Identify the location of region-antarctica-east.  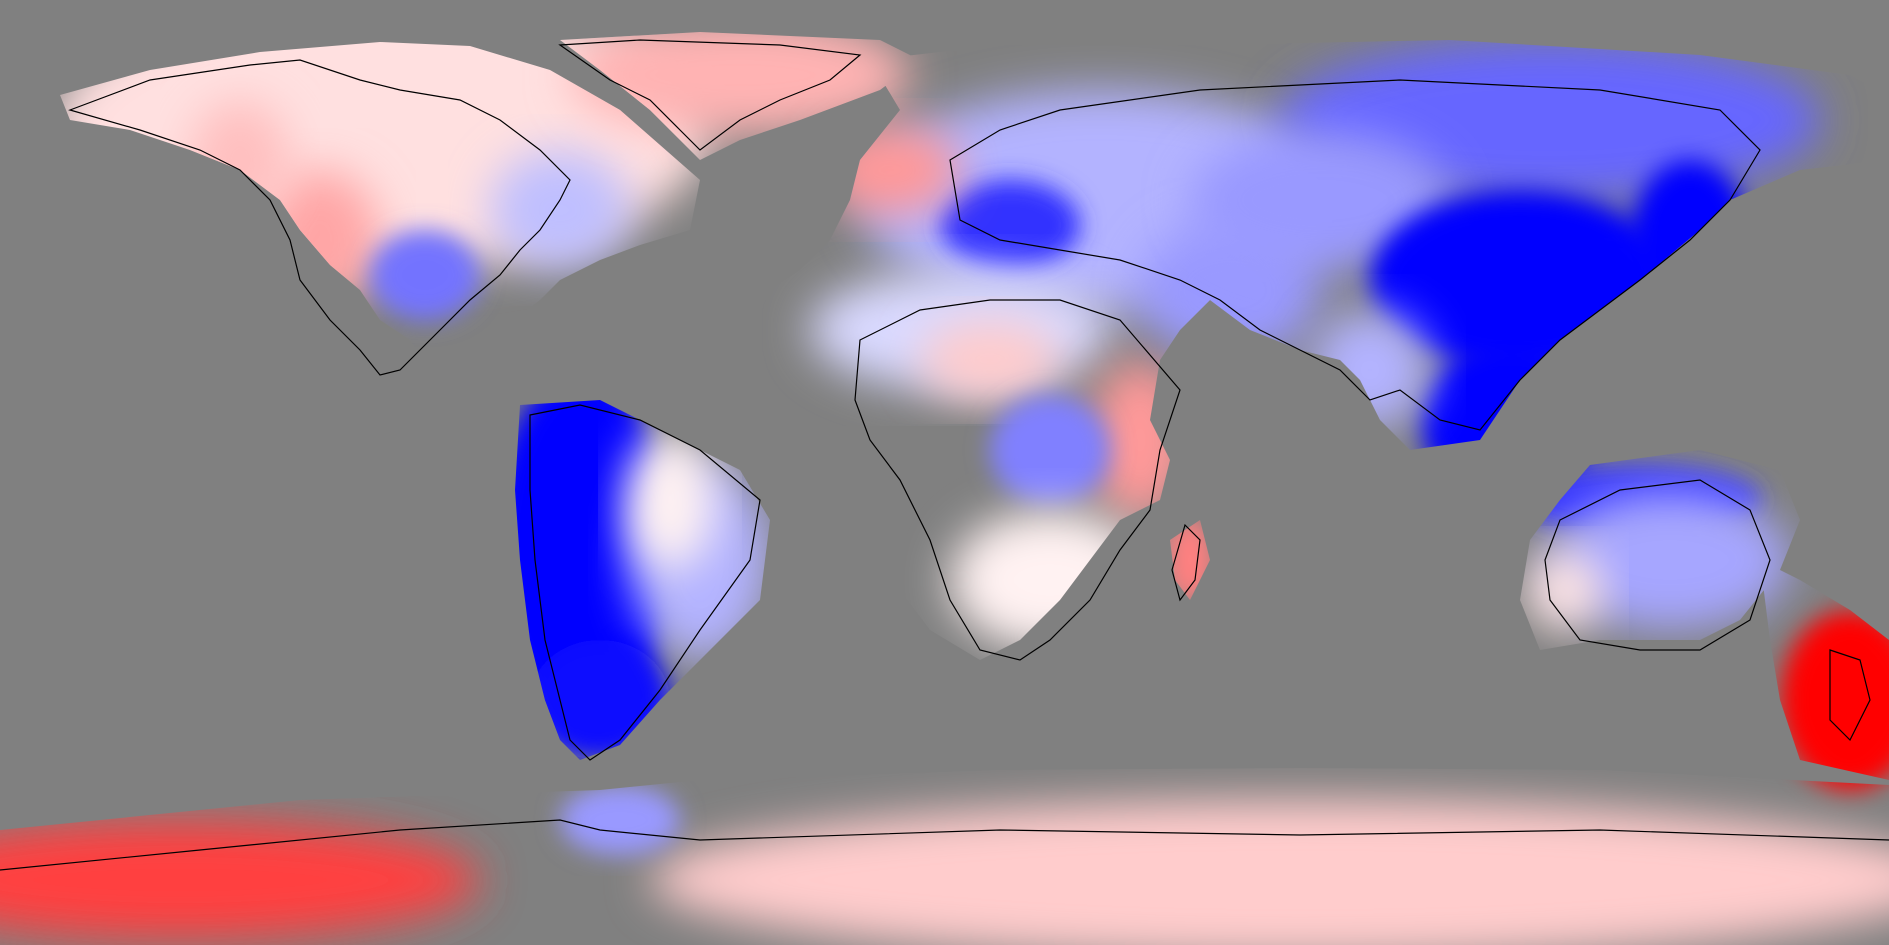
(1269, 872).